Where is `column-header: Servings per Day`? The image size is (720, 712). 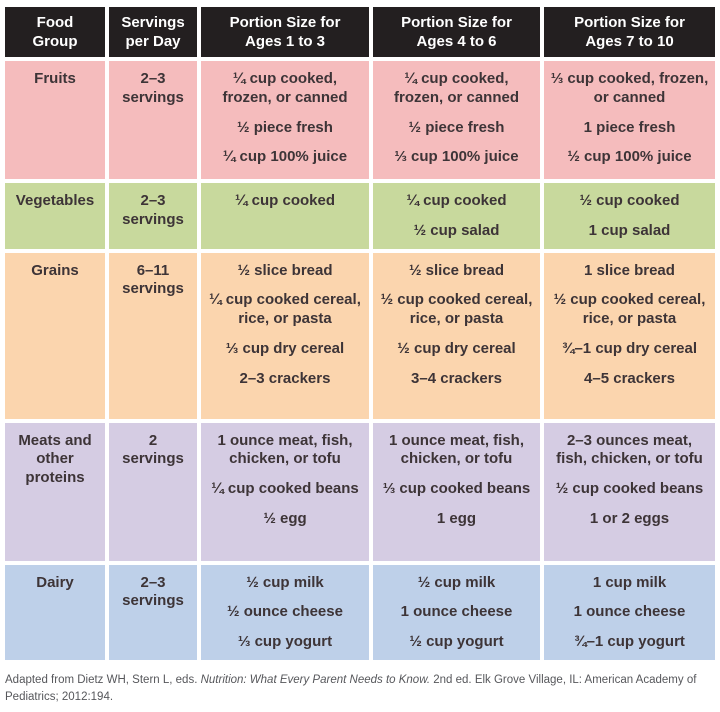 column-header: Servings per Day is located at coordinates (153, 32).